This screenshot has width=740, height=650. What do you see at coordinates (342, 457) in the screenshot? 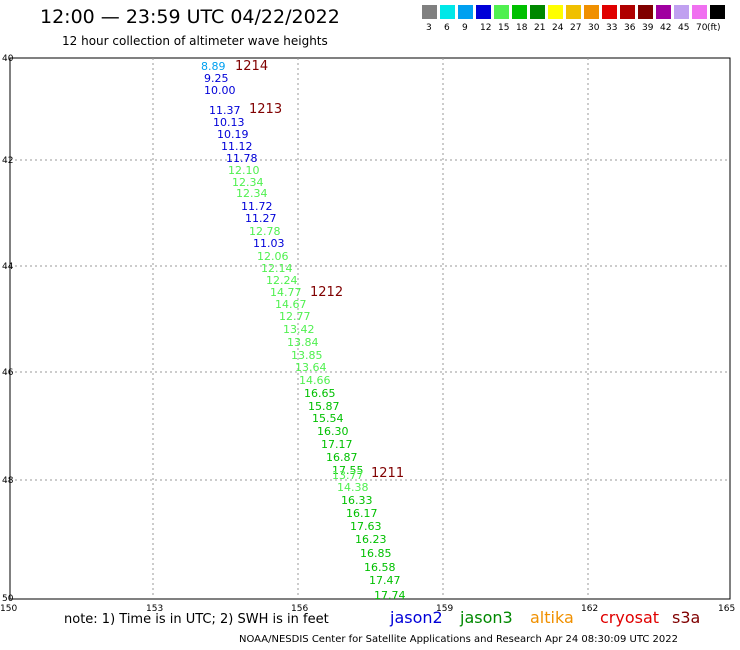
I see `wave-height-value: 16.87` at bounding box center [342, 457].